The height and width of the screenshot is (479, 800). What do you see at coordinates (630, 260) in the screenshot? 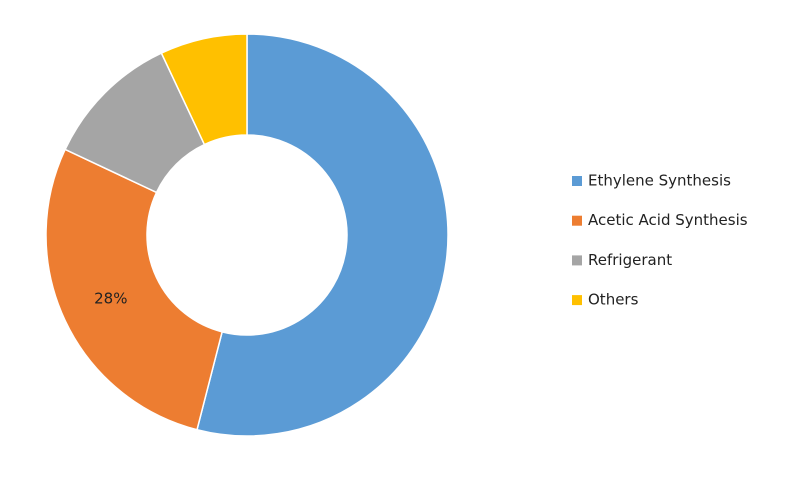
I see `legend-label: Refrigerant` at bounding box center [630, 260].